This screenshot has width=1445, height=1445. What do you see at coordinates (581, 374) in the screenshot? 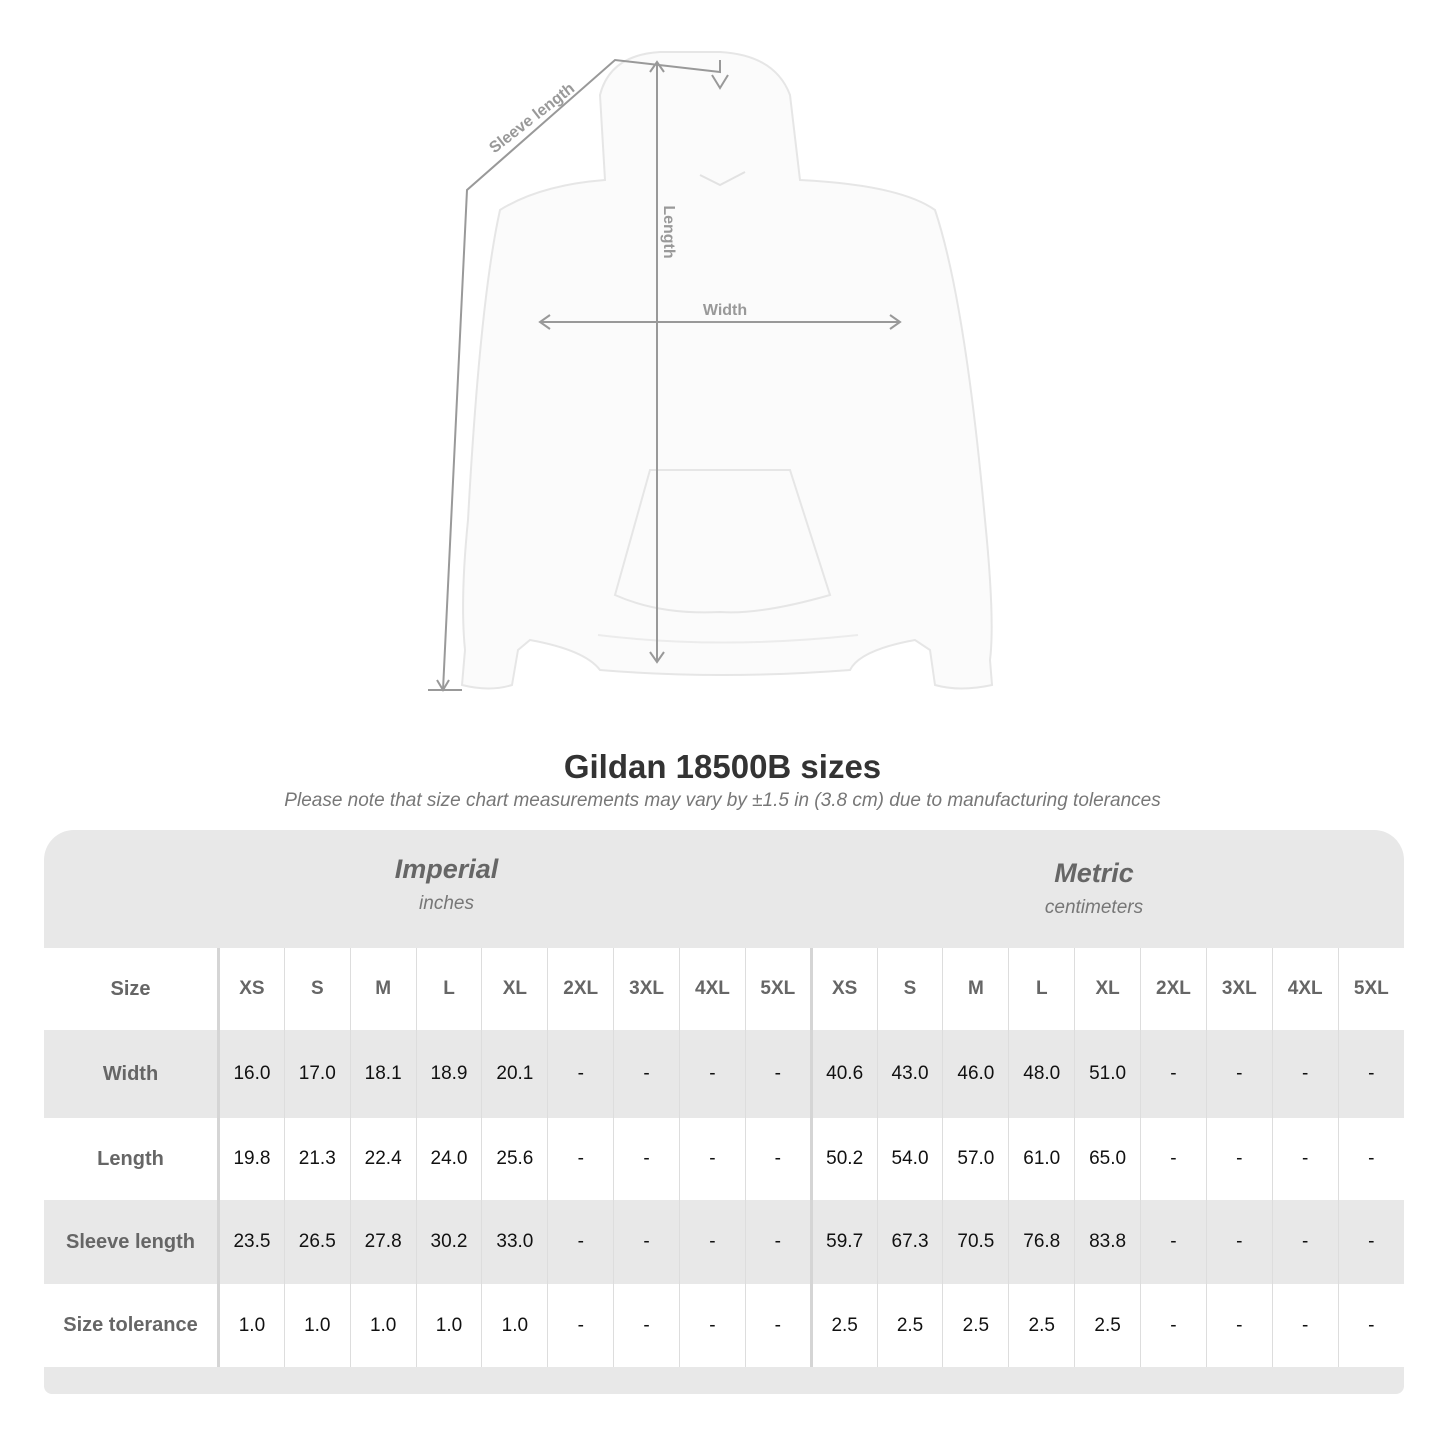
I see `sleeve-length-line` at bounding box center [581, 374].